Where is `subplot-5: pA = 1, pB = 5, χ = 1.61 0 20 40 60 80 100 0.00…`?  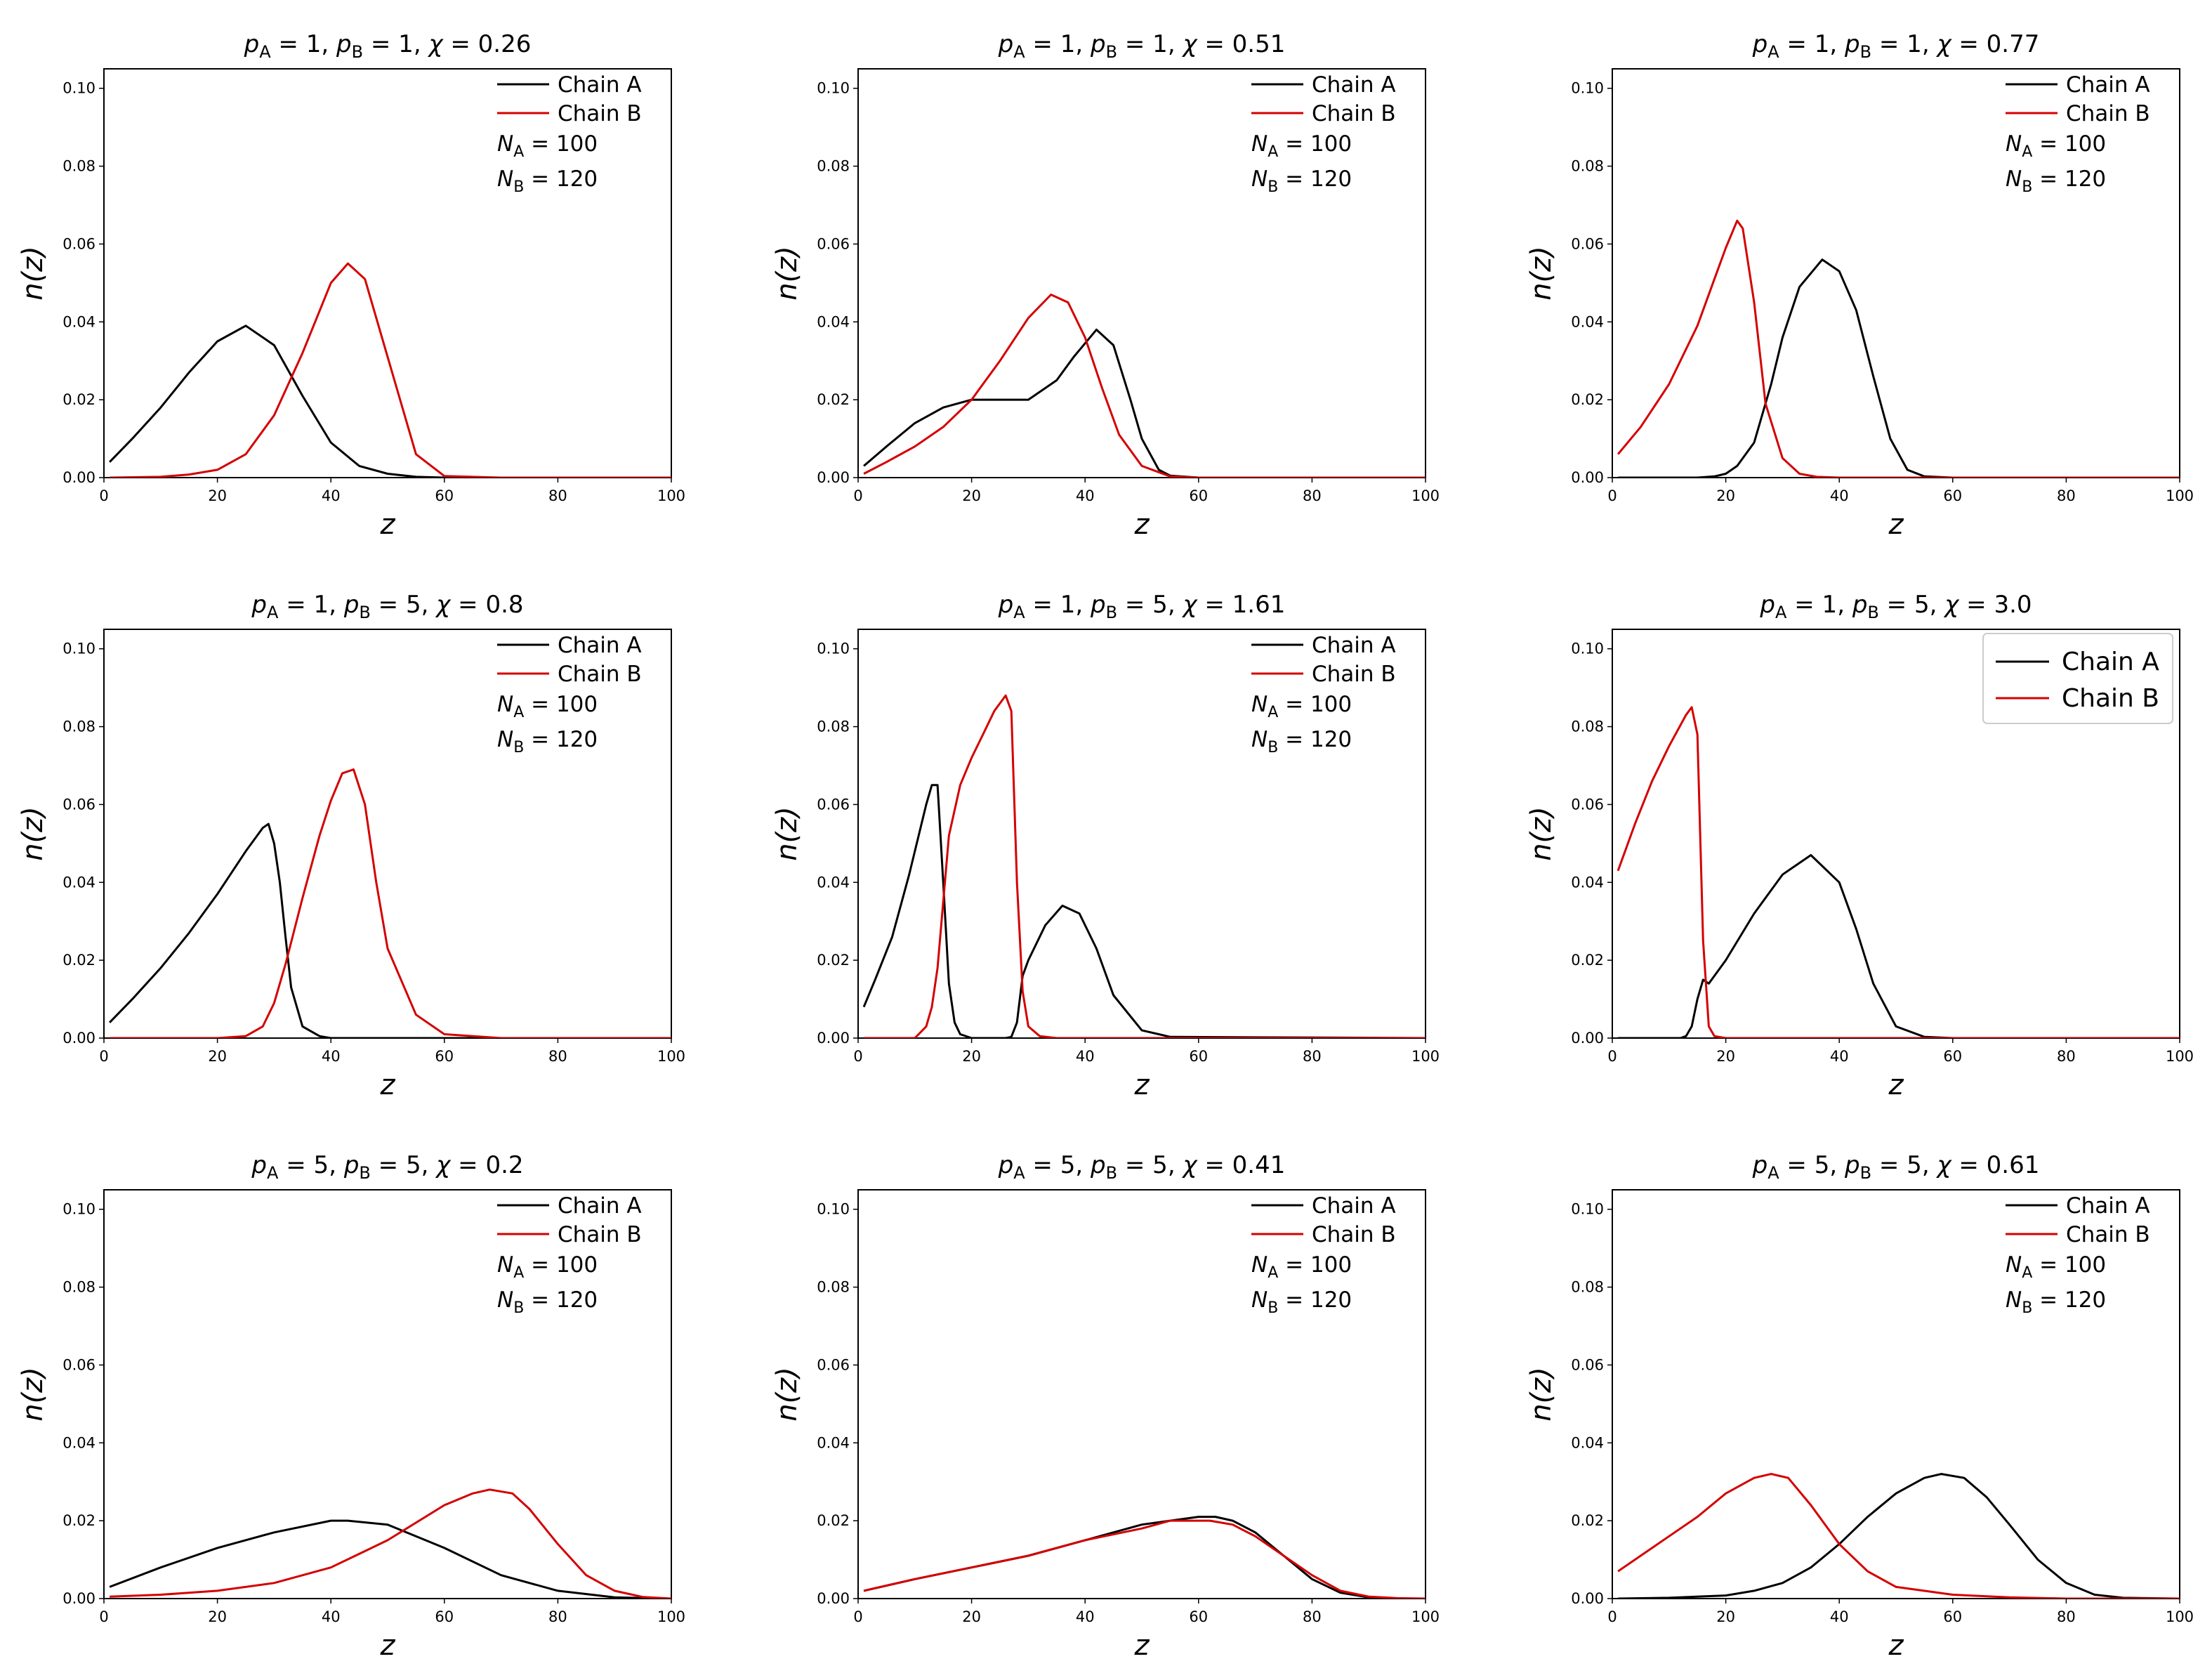 subplot-5: pA = 1, pB = 5, χ = 1.61 0 20 40 60 80 100 0.00… is located at coordinates (1105, 846).